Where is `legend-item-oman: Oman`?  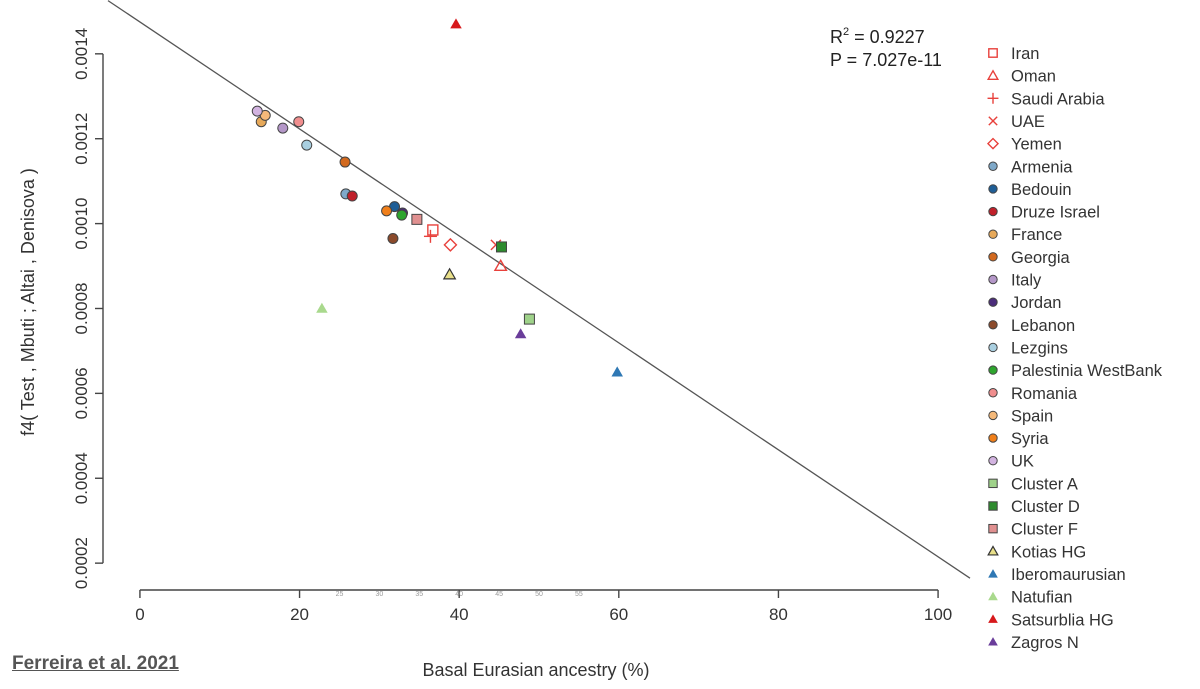
legend-item-oman: Oman is located at coordinates (1021, 77).